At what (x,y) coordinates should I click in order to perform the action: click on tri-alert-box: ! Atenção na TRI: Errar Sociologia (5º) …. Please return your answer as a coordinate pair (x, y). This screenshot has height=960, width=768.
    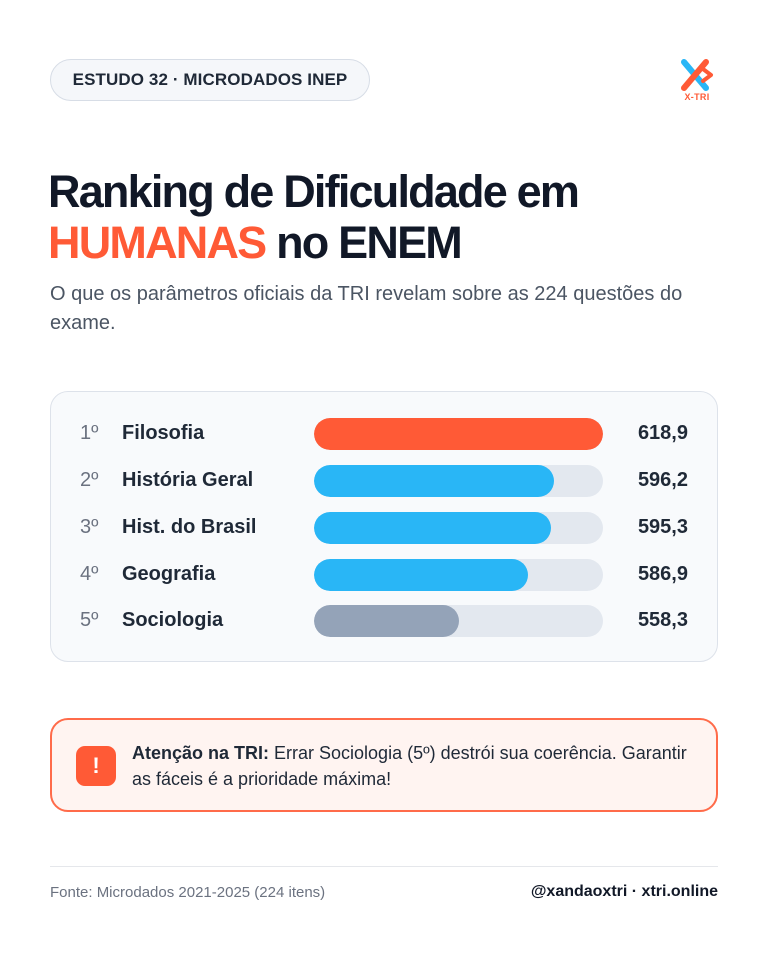
    Looking at the image, I should click on (384, 765).